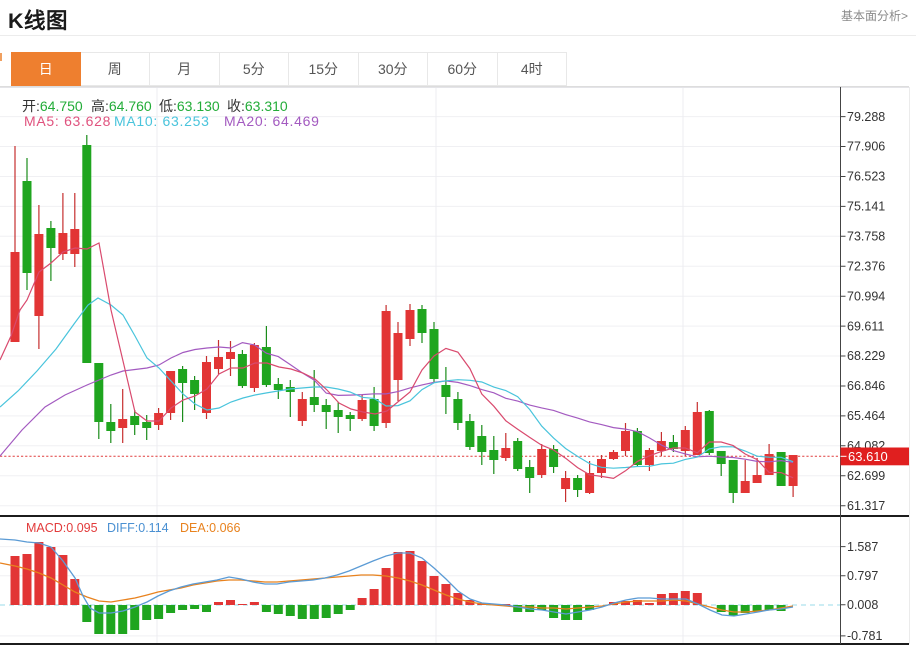 The height and width of the screenshot is (647, 916). What do you see at coordinates (864, 636) in the screenshot?
I see `svg-text: -0.781` at bounding box center [864, 636].